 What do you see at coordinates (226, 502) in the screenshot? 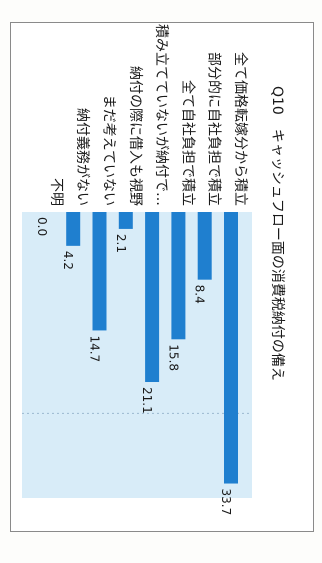
I see `value-label: 33.7` at bounding box center [226, 502].